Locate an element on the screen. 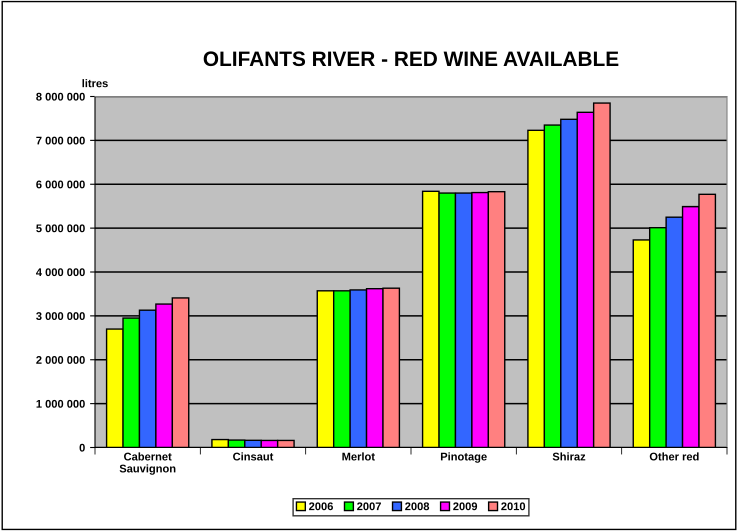  x-tick-label: Cinsaut is located at coordinates (253, 456).